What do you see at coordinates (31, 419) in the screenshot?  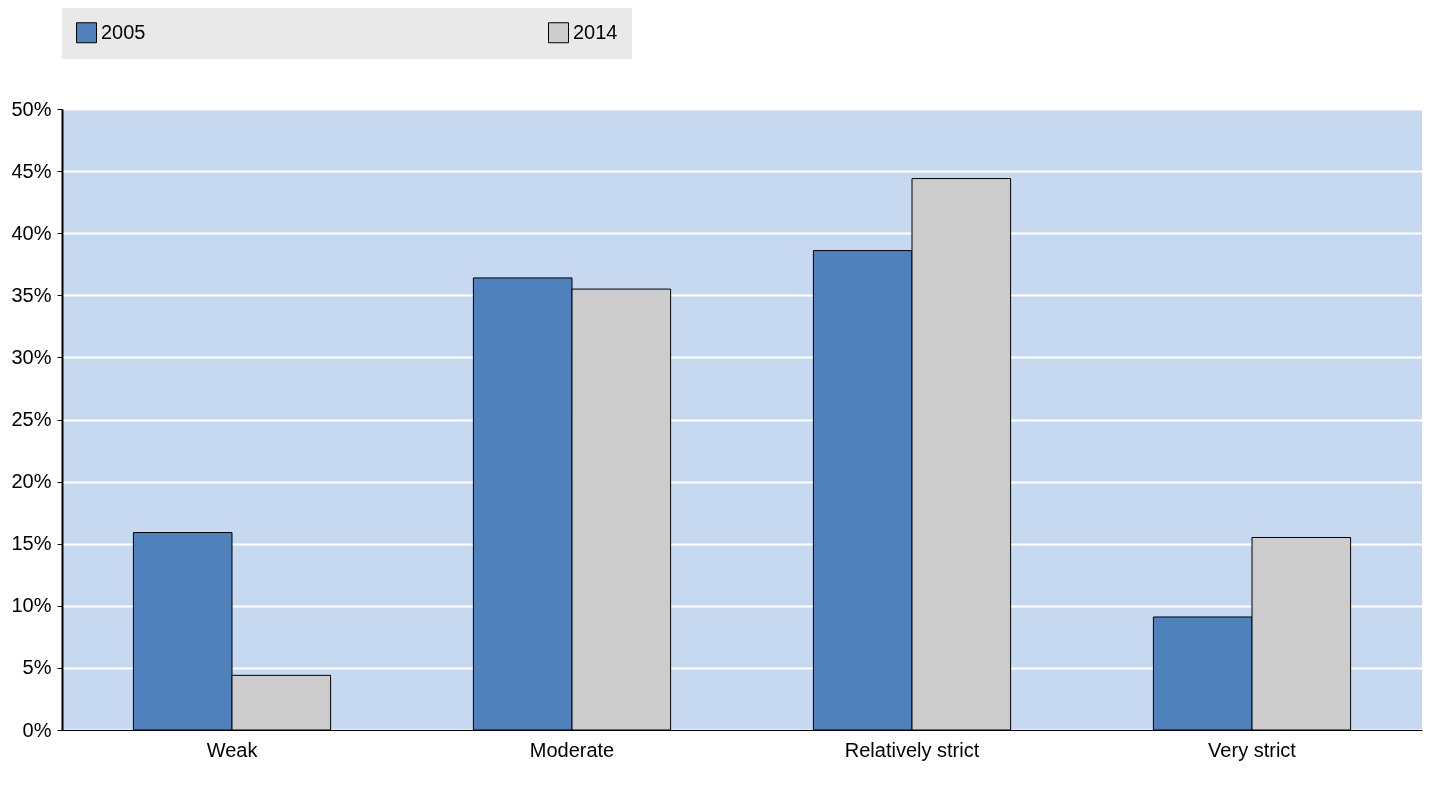 I see `y-tick-label: 25%` at bounding box center [31, 419].